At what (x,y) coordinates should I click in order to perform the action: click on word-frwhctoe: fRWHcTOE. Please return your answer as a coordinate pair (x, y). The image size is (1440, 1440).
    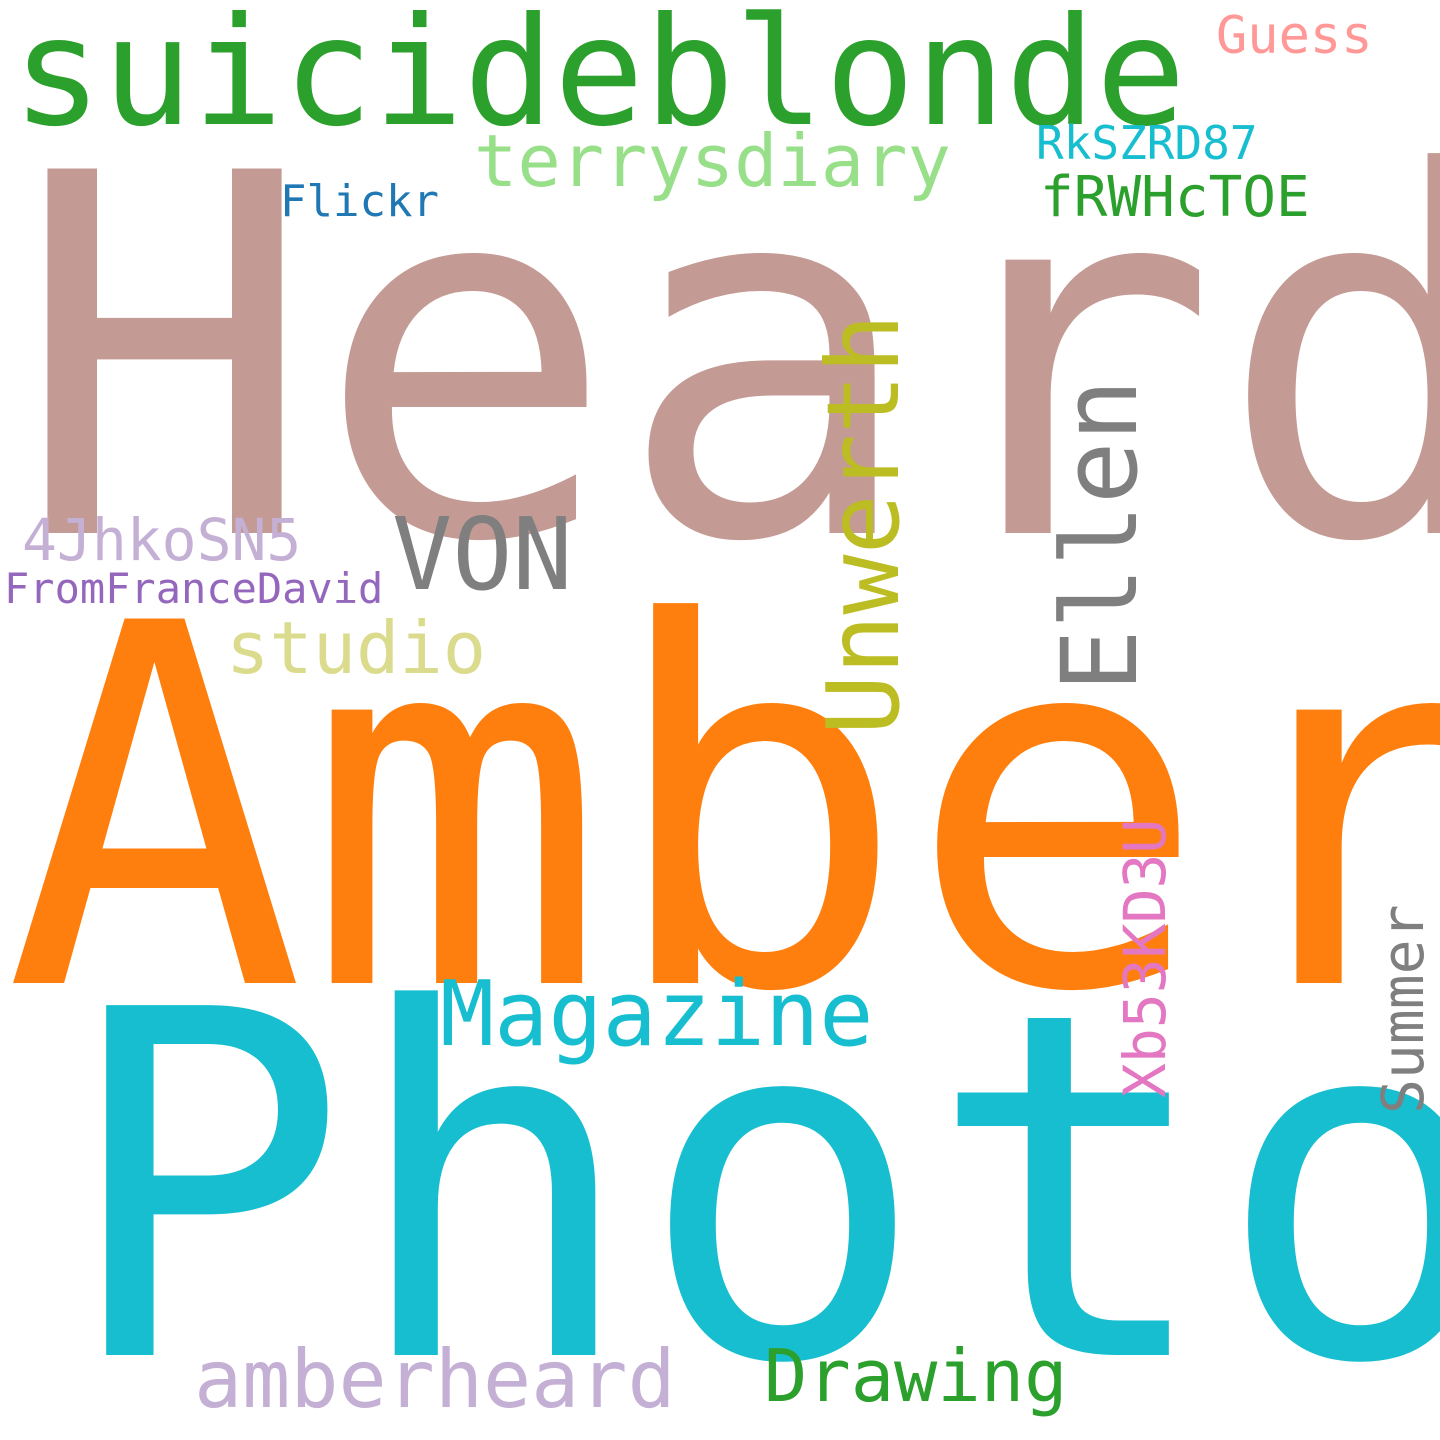
    Looking at the image, I should click on (1175, 197).